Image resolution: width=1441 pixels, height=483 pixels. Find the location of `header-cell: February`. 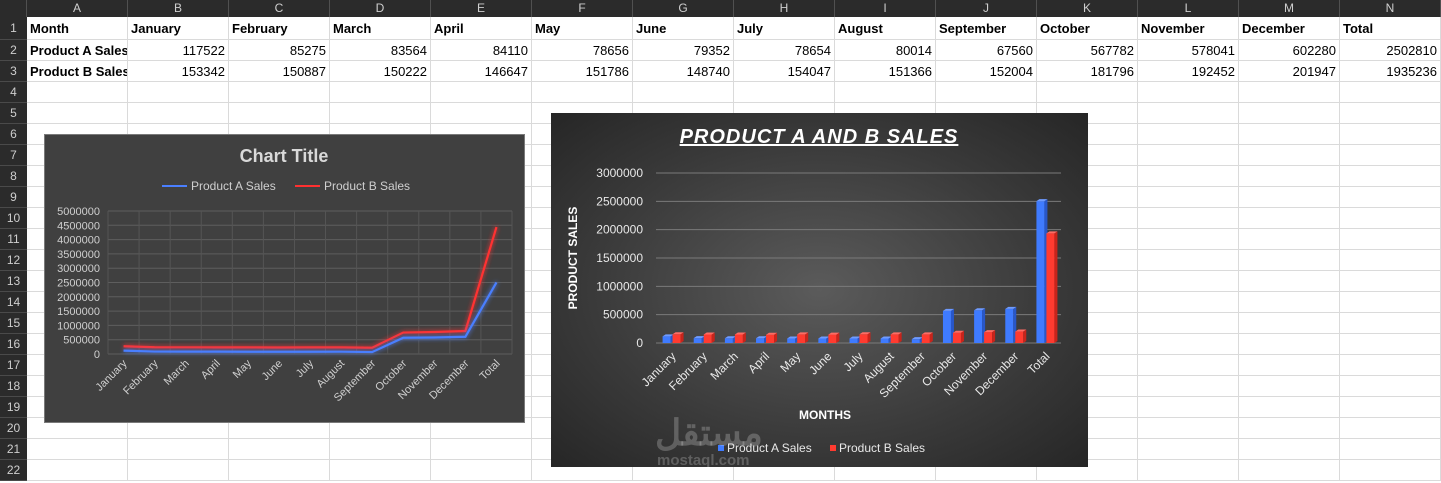

header-cell: February is located at coordinates (279, 28).